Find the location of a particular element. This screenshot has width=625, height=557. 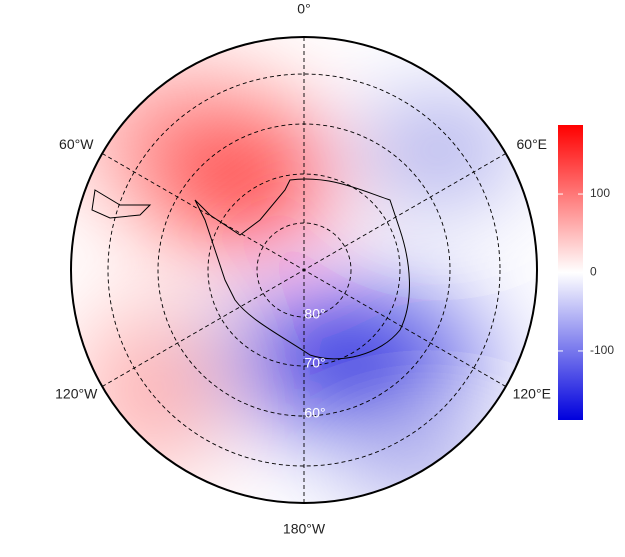

latitude-label: 80° is located at coordinates (314, 314).